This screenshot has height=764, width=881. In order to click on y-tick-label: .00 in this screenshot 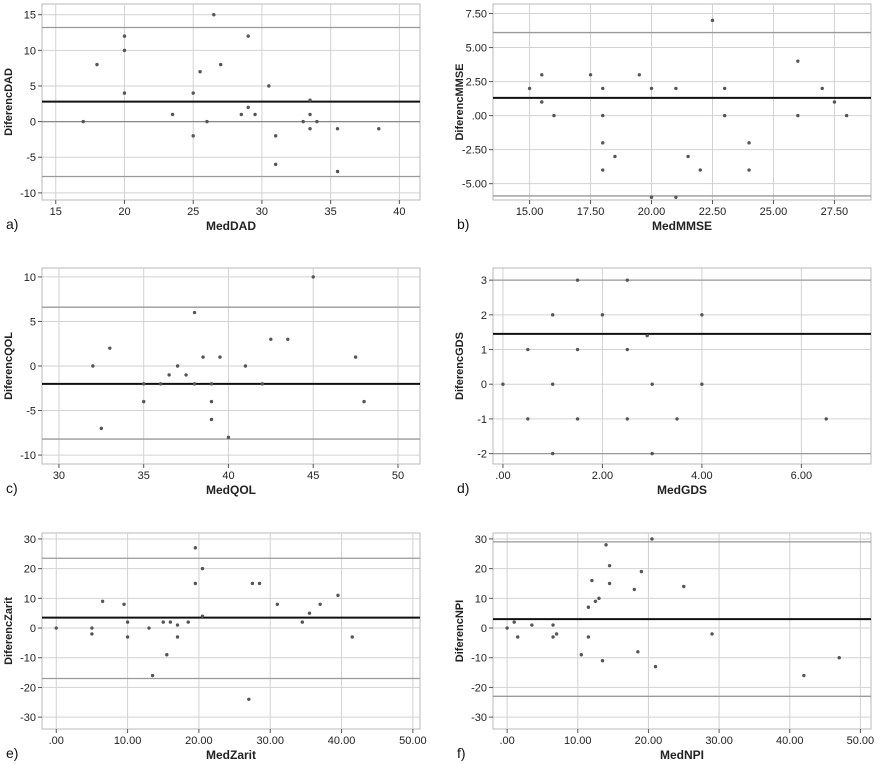, I will do `click(479, 117)`.